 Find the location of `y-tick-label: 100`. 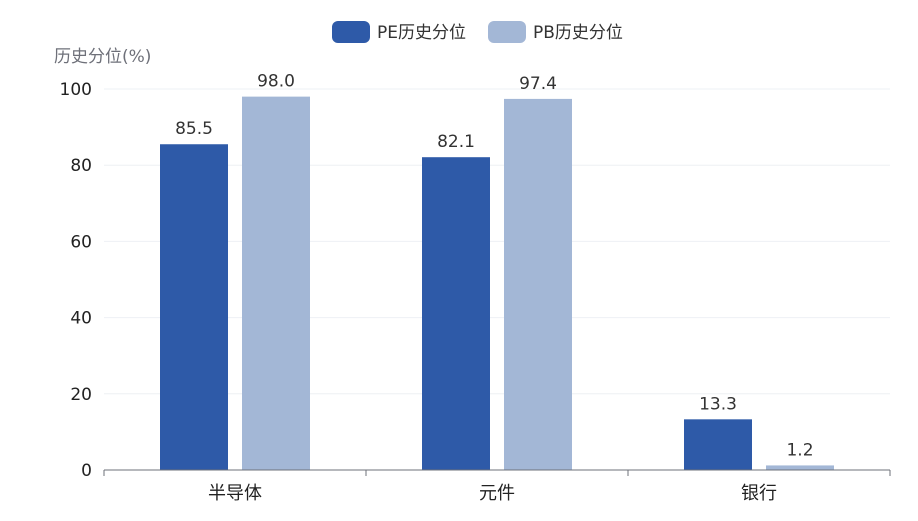

y-tick-label: 100 is located at coordinates (76, 90).